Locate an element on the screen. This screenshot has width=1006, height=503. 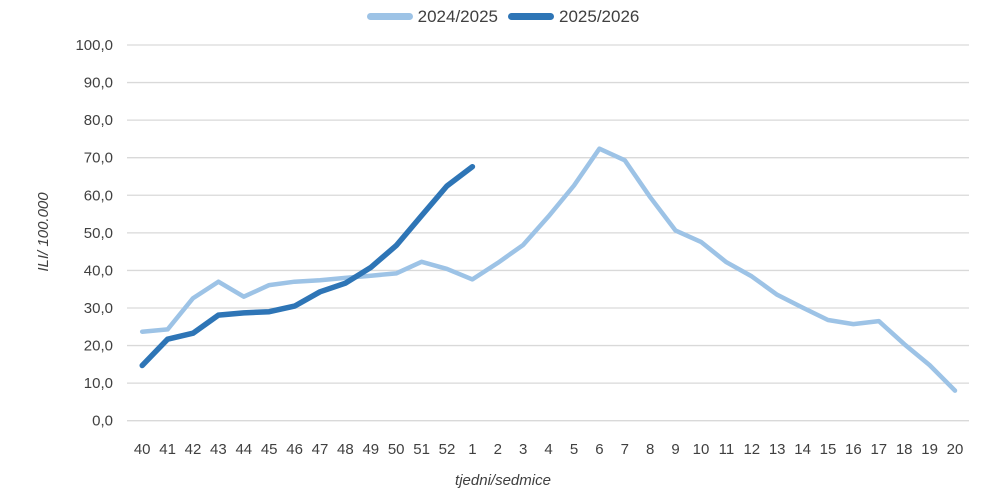
legend-label-2025-2026: 2025/2026 is located at coordinates (599, 16).